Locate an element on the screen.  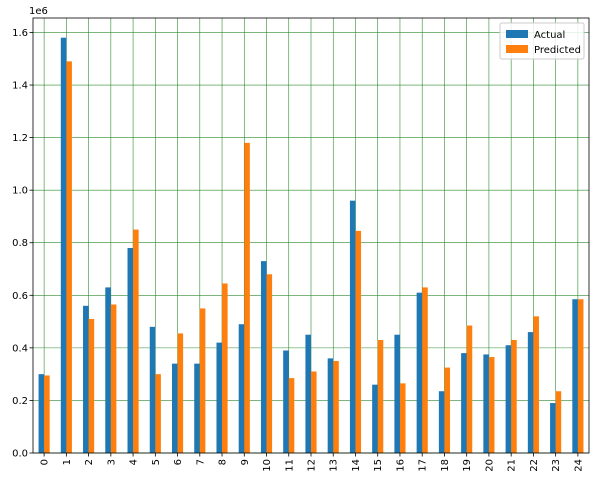
y-tick-label: 1.0 is located at coordinates (20, 191).